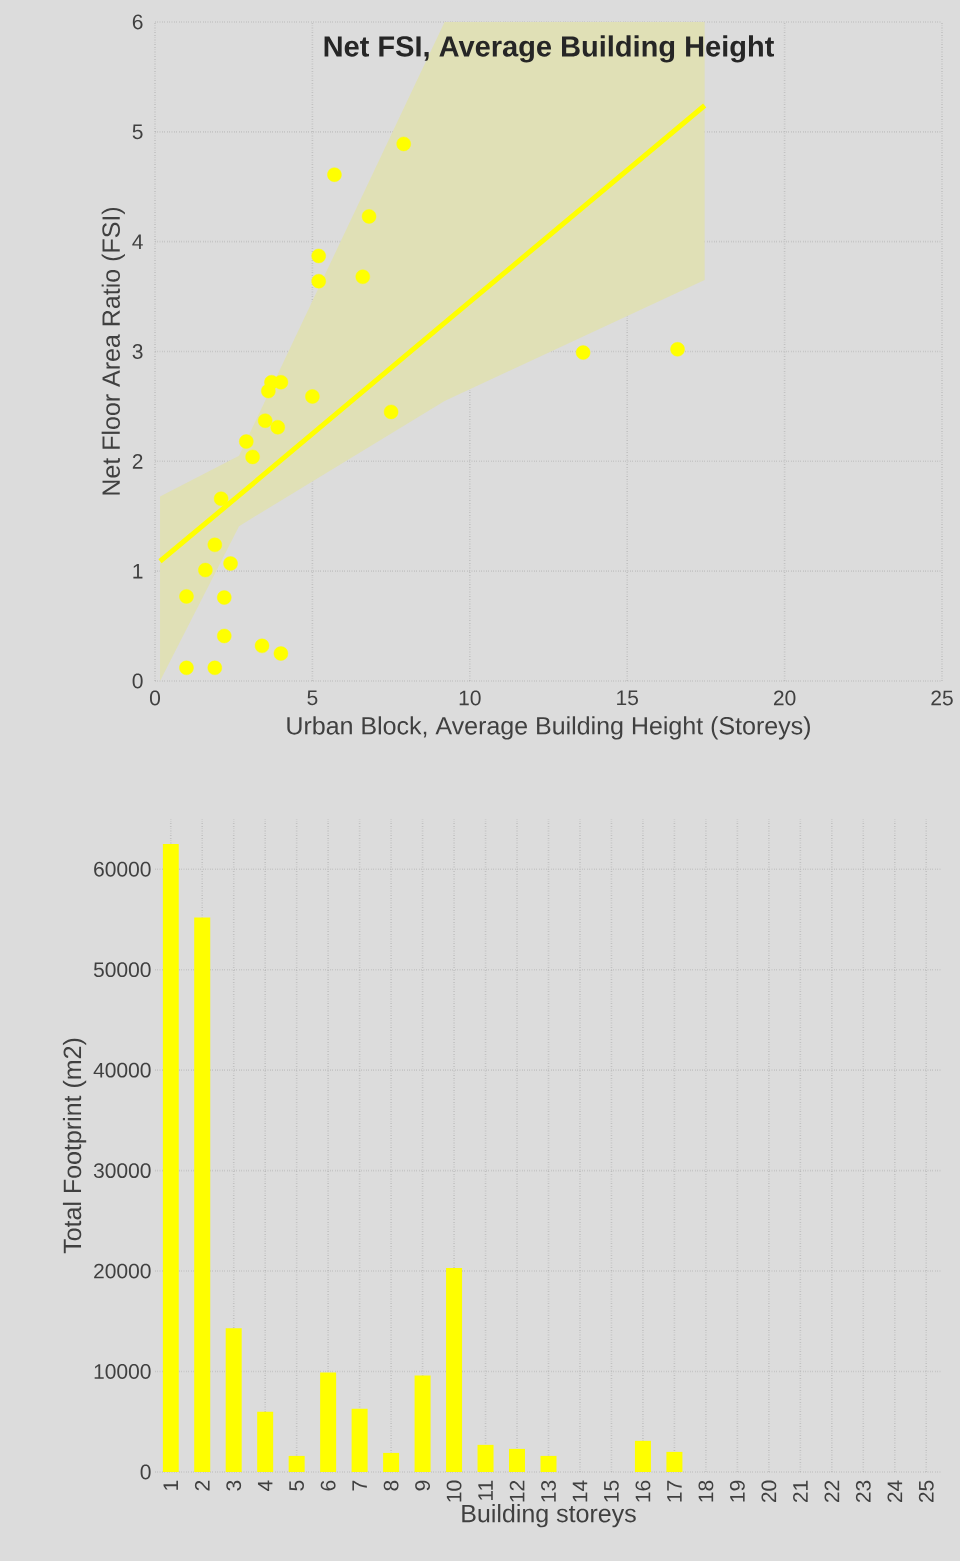 The image size is (960, 1561). I want to click on y-axis-title: Total Footprint (m2), so click(74, 1146).